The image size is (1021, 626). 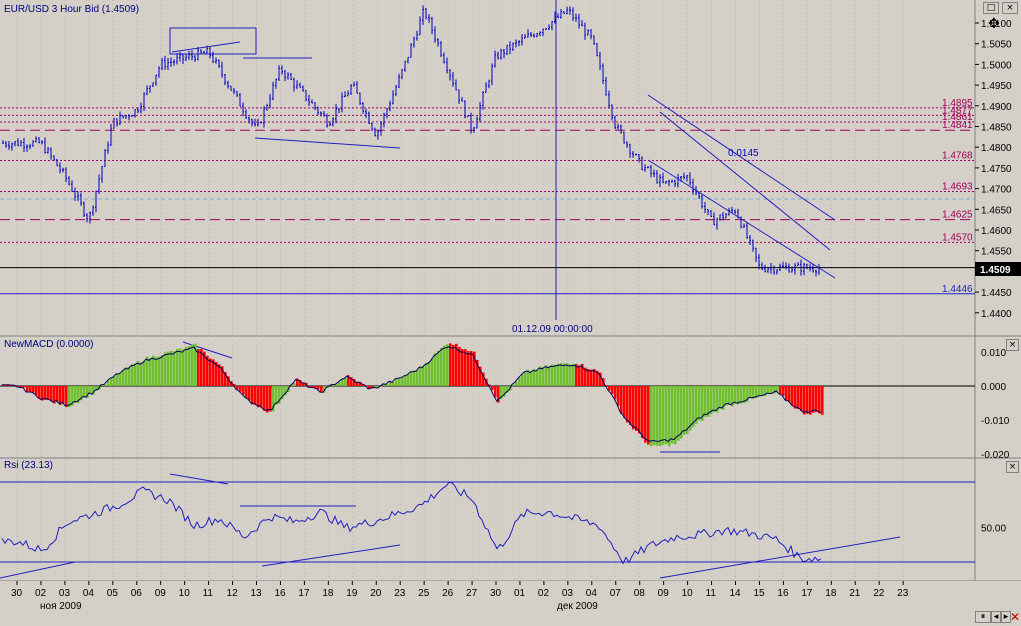 What do you see at coordinates (1015, 617) in the screenshot?
I see `delete-icon: ✕` at bounding box center [1015, 617].